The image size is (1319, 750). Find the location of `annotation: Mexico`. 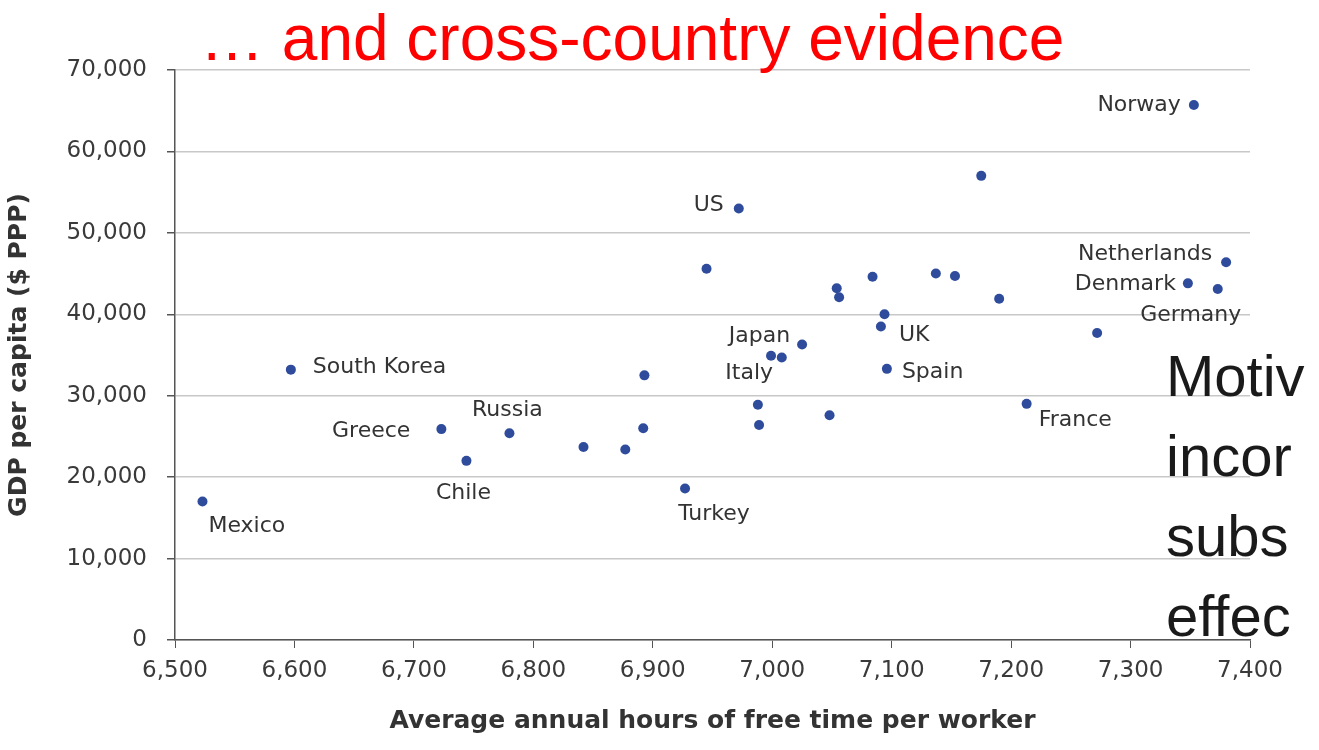

annotation: Mexico is located at coordinates (247, 525).